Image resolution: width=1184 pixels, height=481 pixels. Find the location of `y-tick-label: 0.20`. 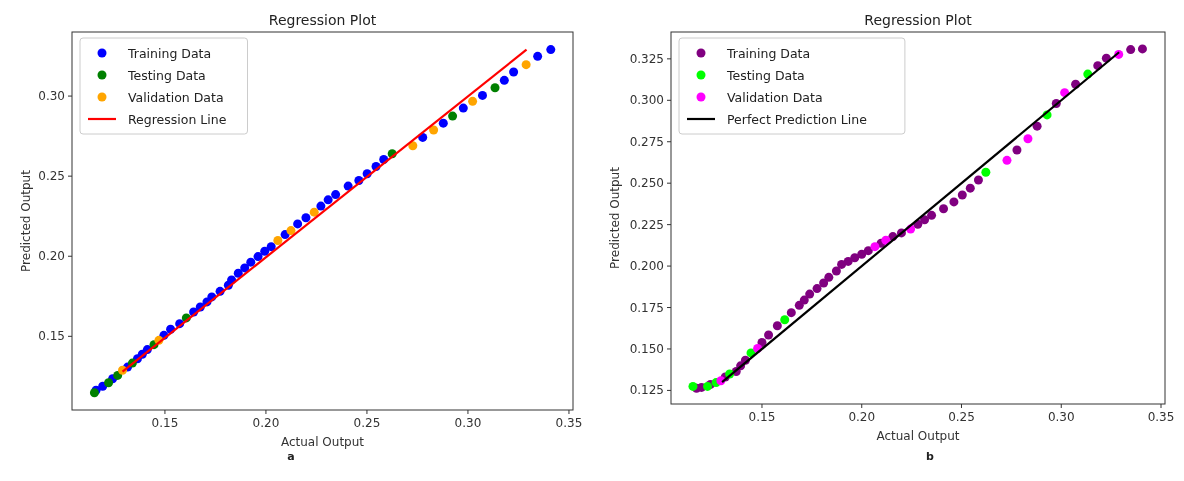

y-tick-label: 0.20 is located at coordinates (51, 256).